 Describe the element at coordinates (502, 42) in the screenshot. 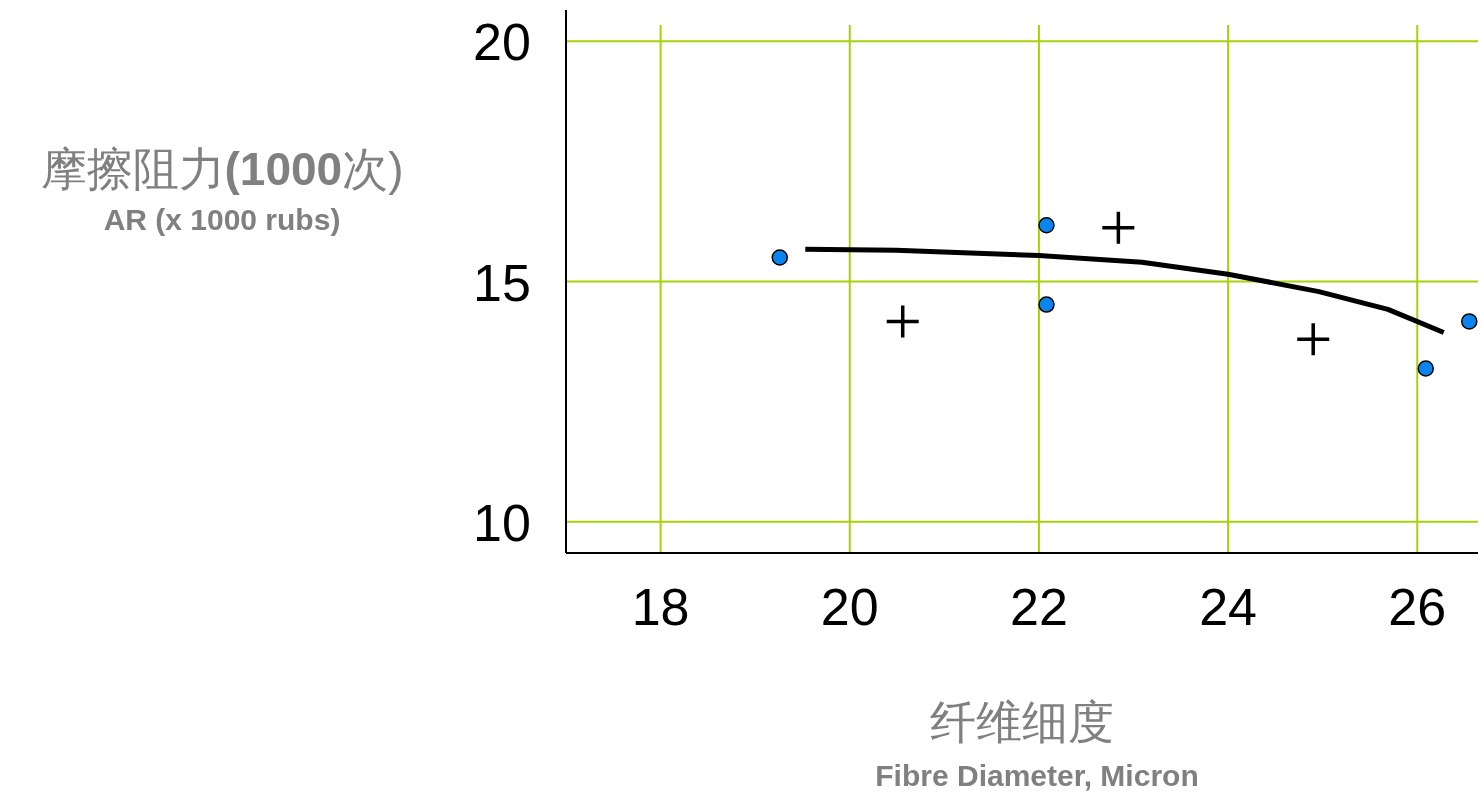

I see `y-tick-label: 20` at that location.